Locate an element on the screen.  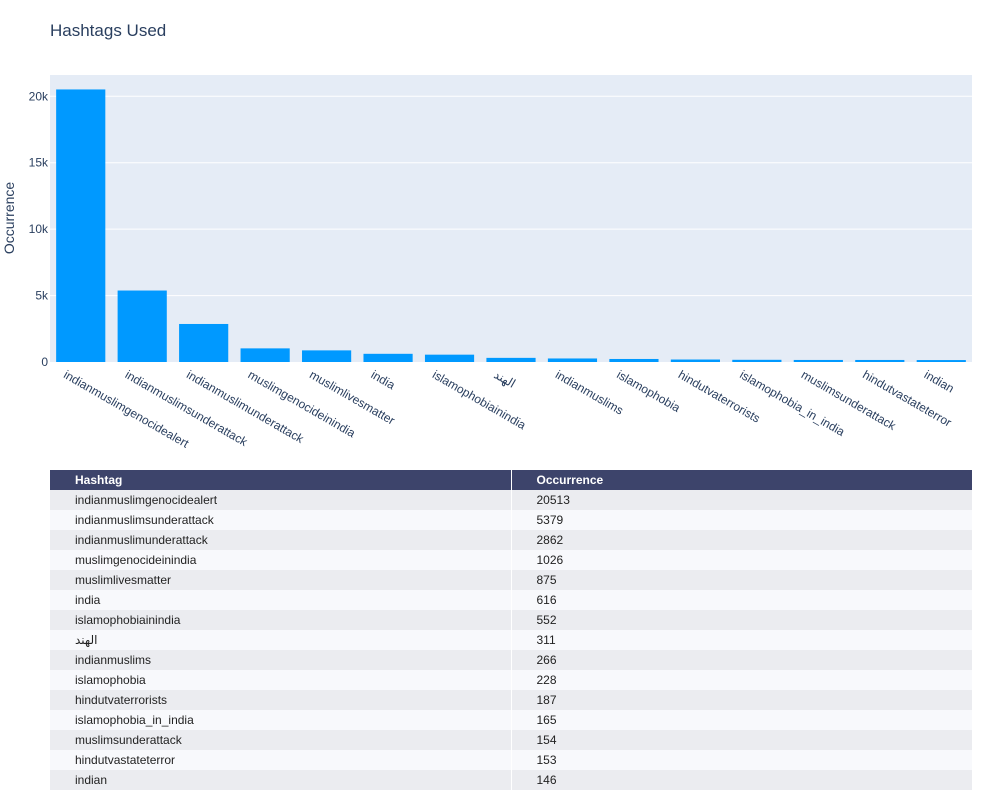
x-tick-label: الهند is located at coordinates (505, 378).